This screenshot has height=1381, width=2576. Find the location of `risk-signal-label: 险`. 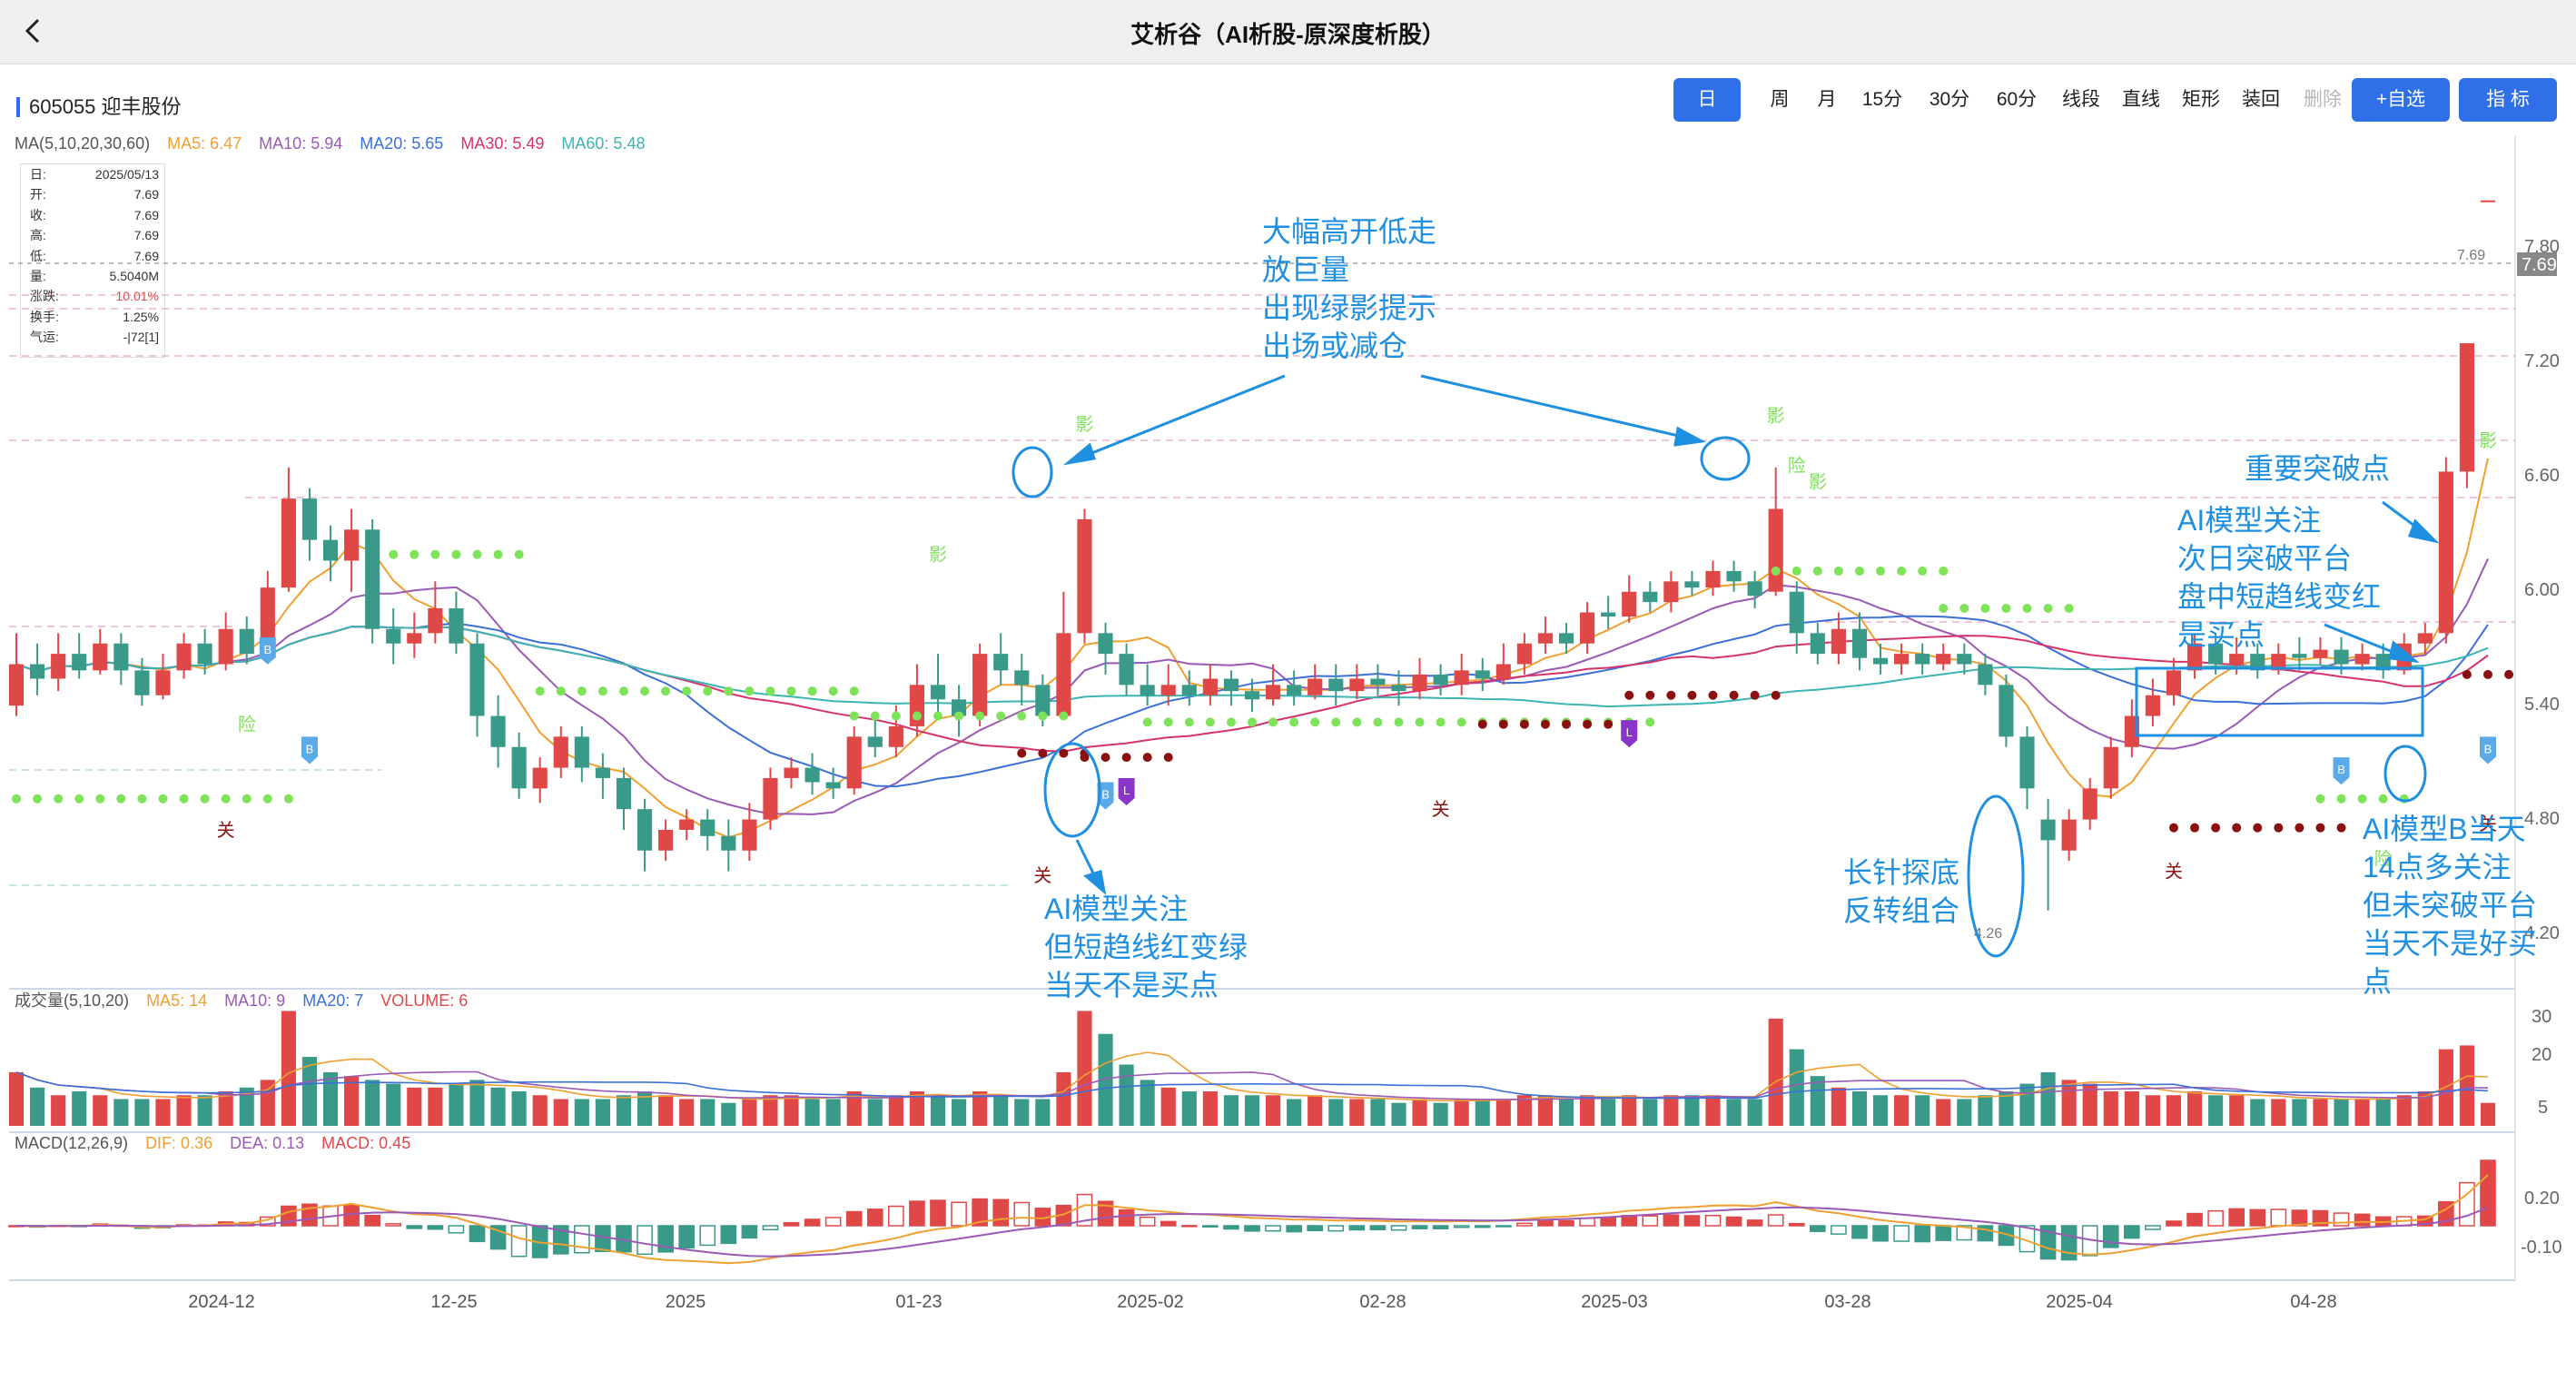

risk-signal-label: 险 is located at coordinates (1797, 465).